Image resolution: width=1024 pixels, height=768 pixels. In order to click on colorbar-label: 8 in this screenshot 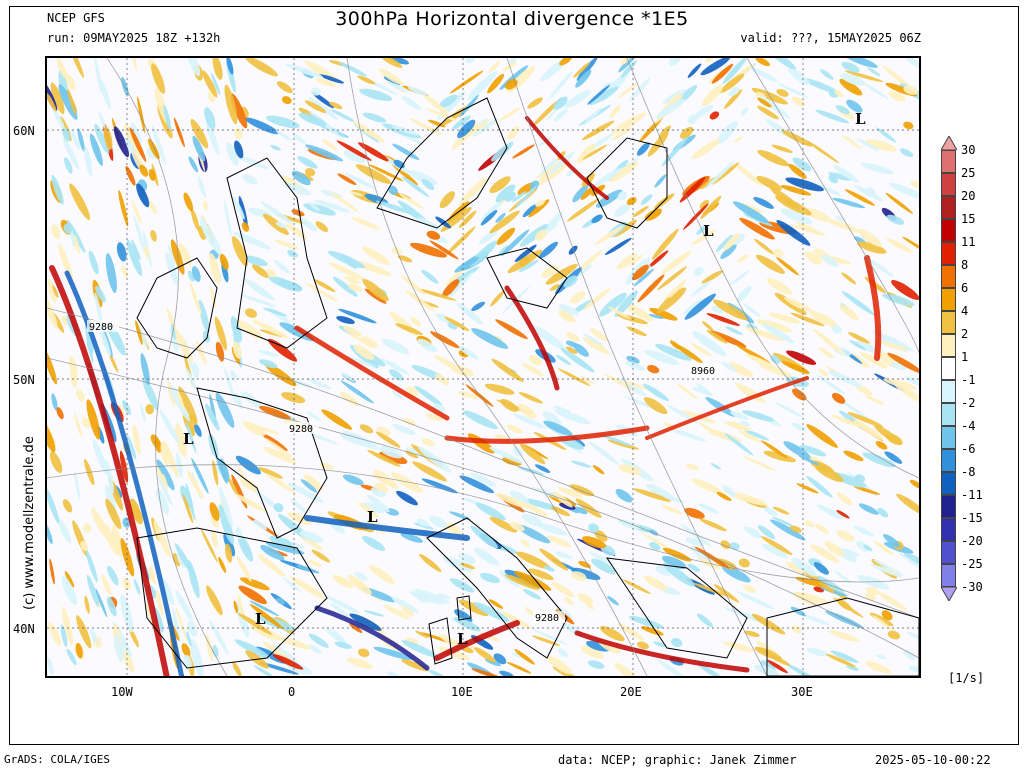, I will do `click(965, 265)`.